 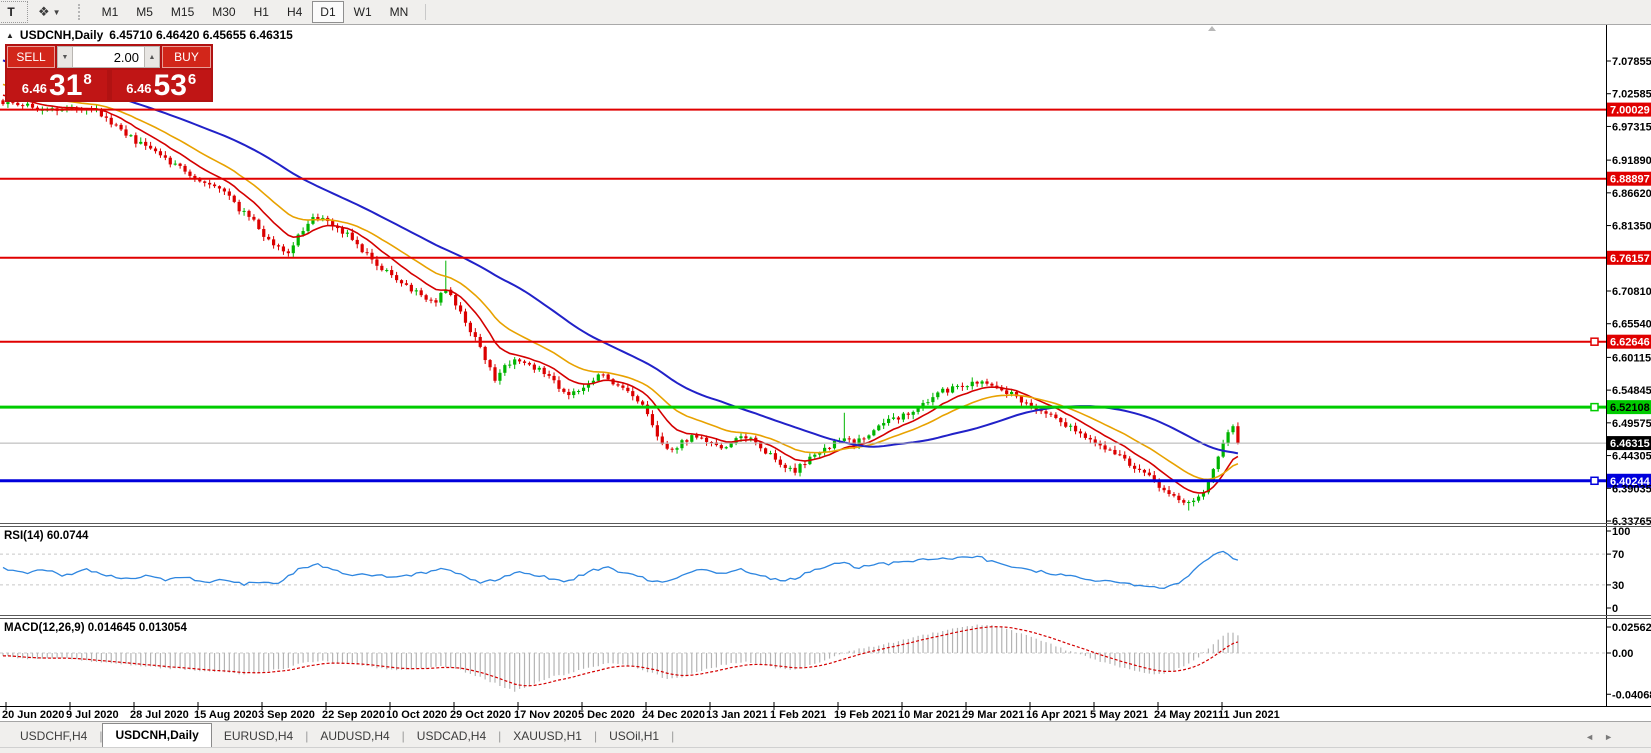 What do you see at coordinates (110, 12) in the screenshot?
I see `timeframe-button-M1: M1` at bounding box center [110, 12].